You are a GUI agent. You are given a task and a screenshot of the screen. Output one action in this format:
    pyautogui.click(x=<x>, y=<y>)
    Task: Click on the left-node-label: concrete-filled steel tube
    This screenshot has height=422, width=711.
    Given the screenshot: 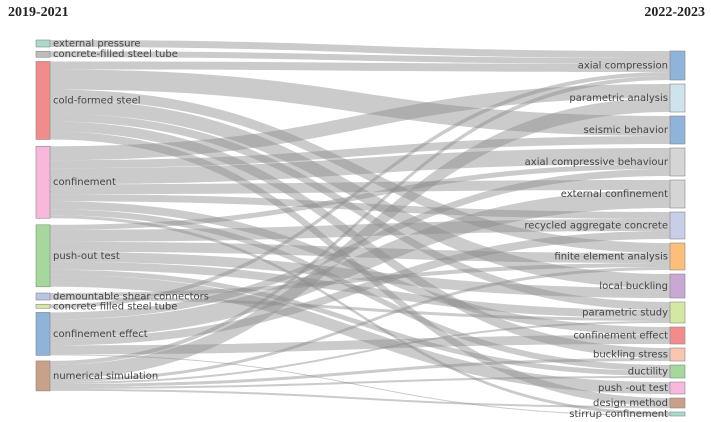 What is the action you would take?
    pyautogui.click(x=115, y=54)
    